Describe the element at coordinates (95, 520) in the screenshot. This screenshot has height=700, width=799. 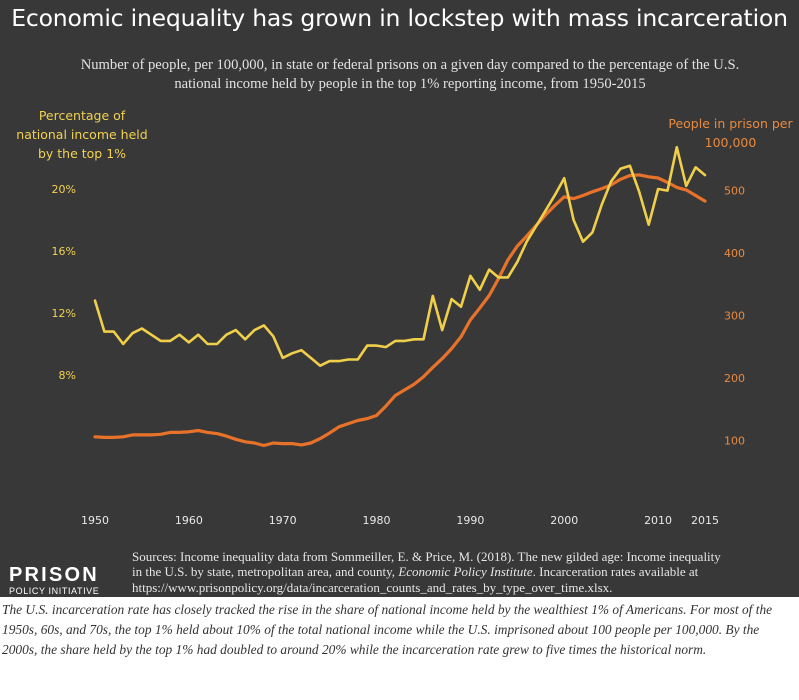
I see `x-tick-label: 1950` at that location.